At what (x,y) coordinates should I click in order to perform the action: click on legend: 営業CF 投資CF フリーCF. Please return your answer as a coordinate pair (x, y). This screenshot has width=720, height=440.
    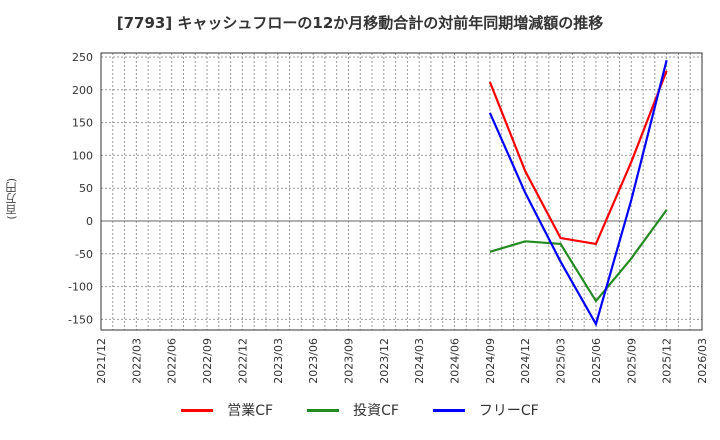
    Looking at the image, I should click on (360, 410).